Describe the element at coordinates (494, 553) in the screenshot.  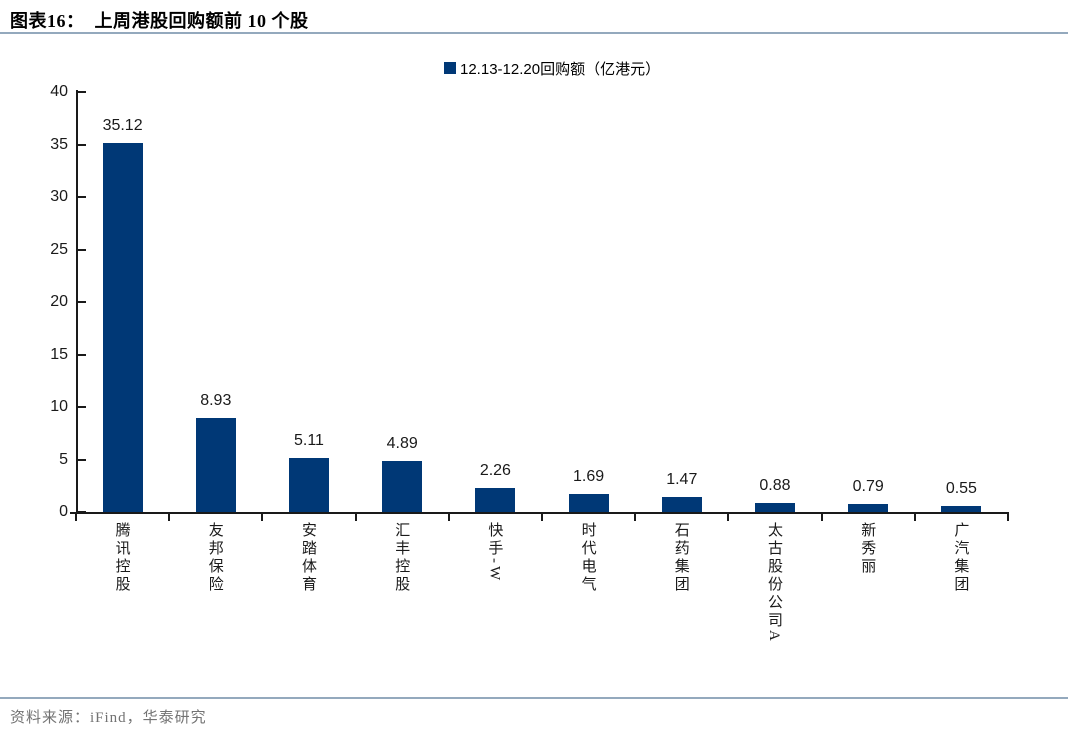
I see `x-category-label: 快手-W` at that location.